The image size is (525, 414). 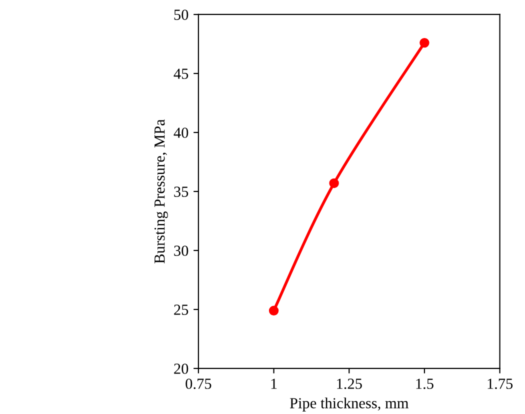 I want to click on x-tick-label: 1.75, so click(x=500, y=383).